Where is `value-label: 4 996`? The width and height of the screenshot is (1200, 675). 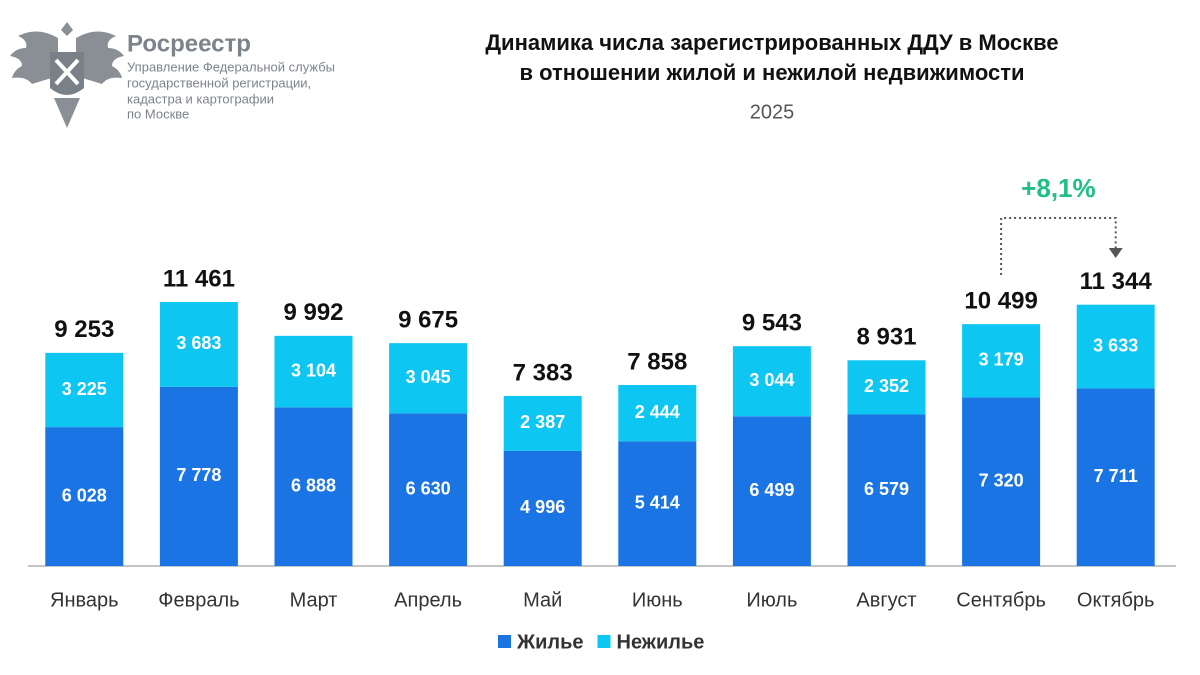 value-label: 4 996 is located at coordinates (542, 507).